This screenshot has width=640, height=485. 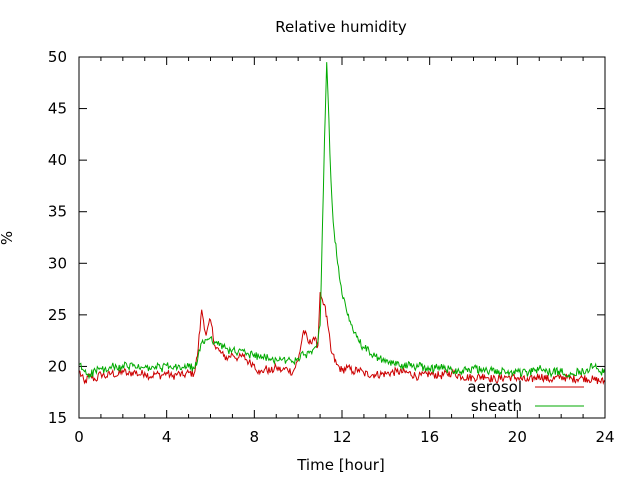 What do you see at coordinates (517, 437) in the screenshot?
I see `x-tick-label: 20` at bounding box center [517, 437].